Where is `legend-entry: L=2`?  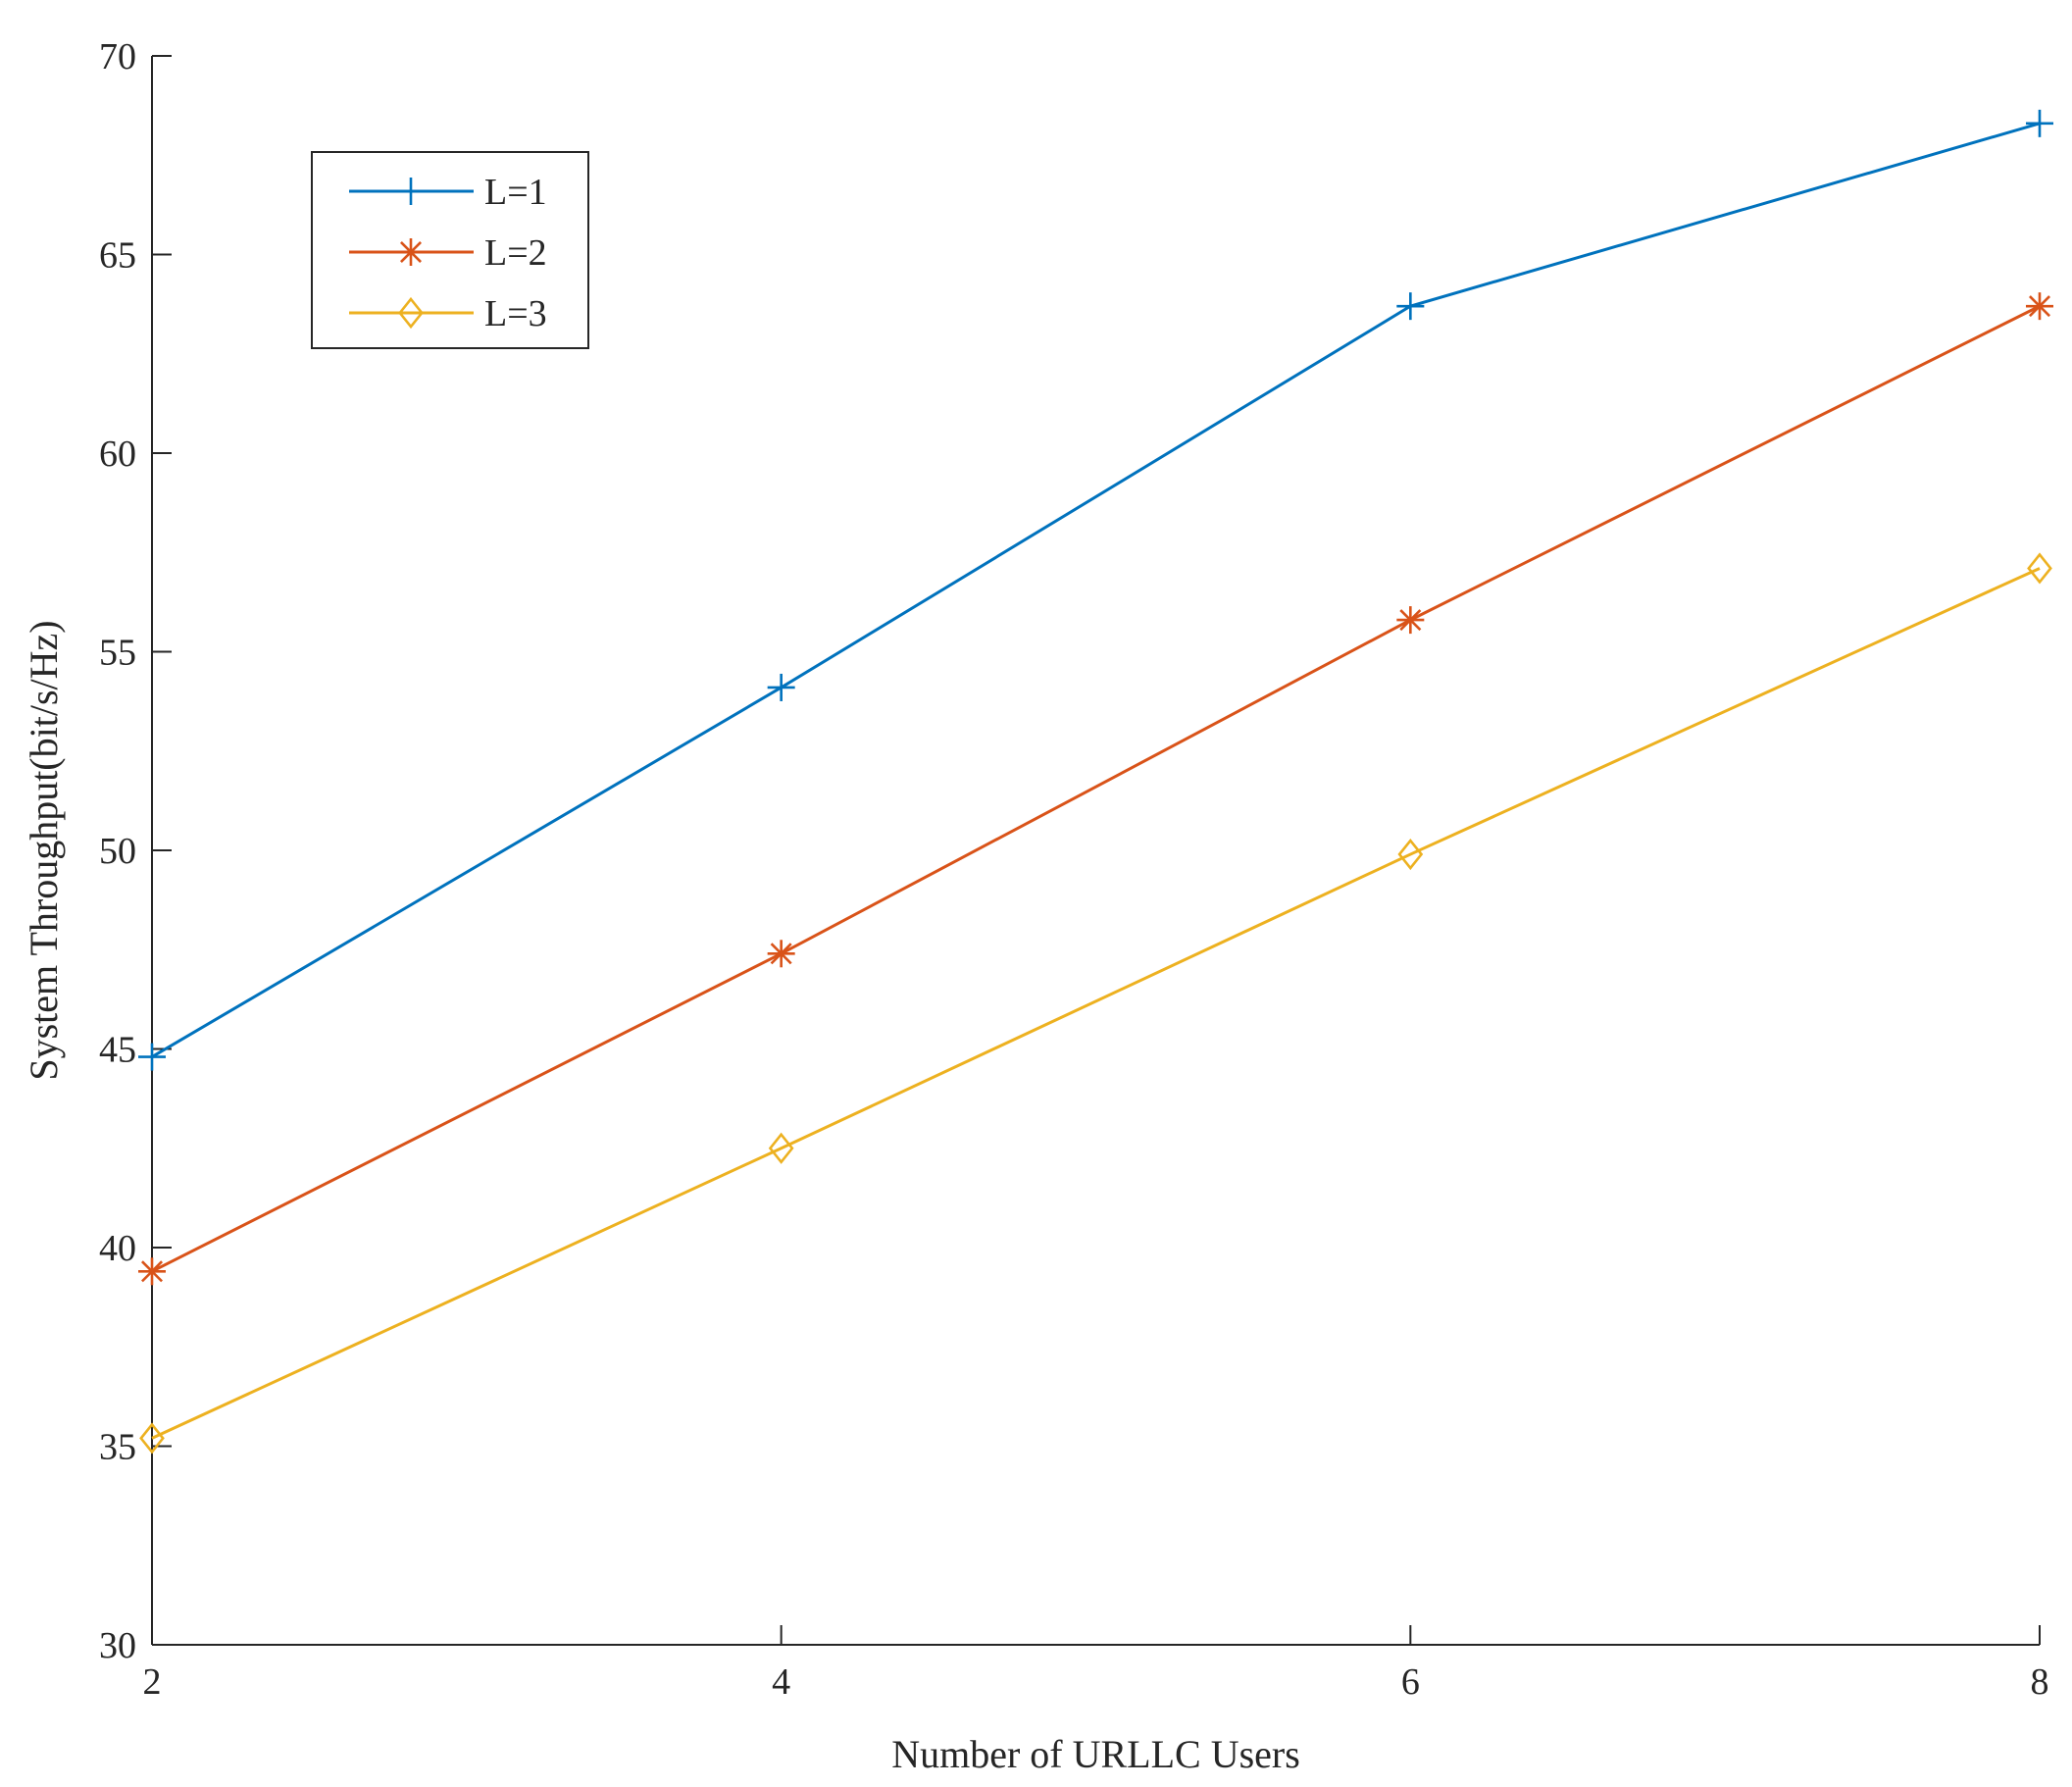
legend-entry: L=2 is located at coordinates (448, 253).